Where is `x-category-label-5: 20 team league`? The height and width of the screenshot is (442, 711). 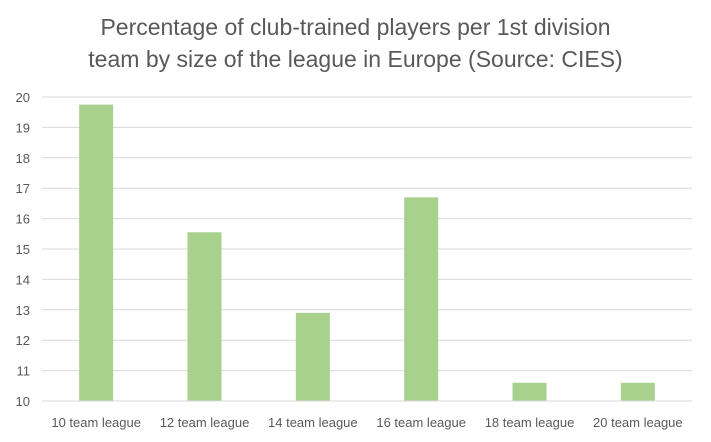 x-category-label-5: 20 team league is located at coordinates (638, 422).